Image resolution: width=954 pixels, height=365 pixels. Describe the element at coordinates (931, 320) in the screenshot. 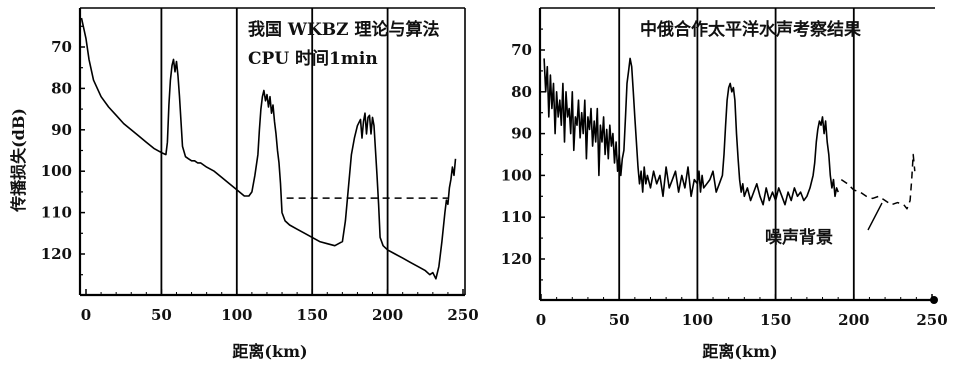

I see `right-xtick-label-250: 250` at that location.